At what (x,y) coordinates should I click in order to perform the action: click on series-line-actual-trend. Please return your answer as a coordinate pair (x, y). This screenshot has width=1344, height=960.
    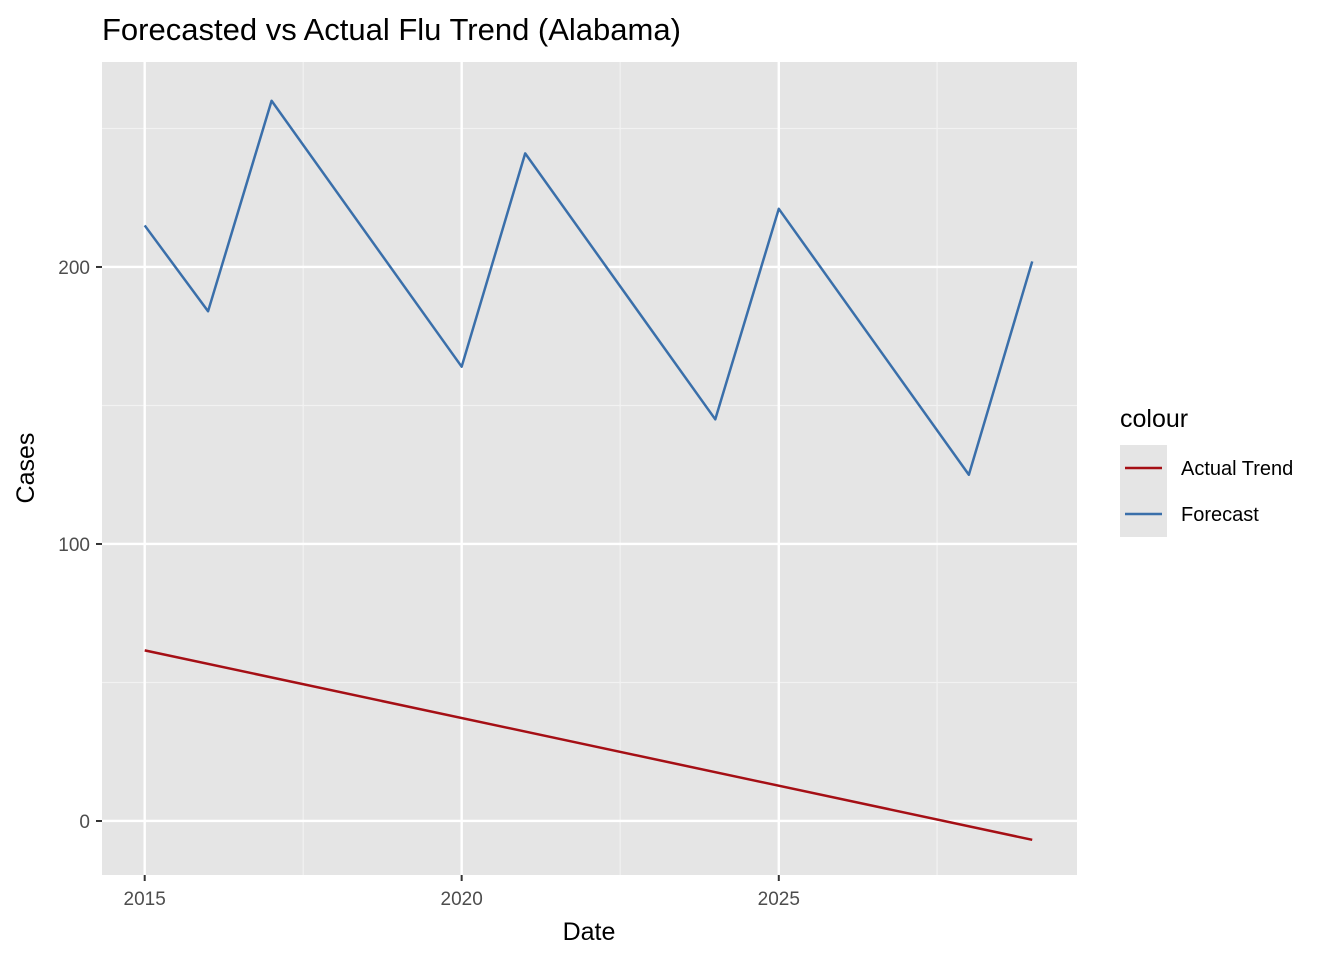
    Looking at the image, I should click on (588, 745).